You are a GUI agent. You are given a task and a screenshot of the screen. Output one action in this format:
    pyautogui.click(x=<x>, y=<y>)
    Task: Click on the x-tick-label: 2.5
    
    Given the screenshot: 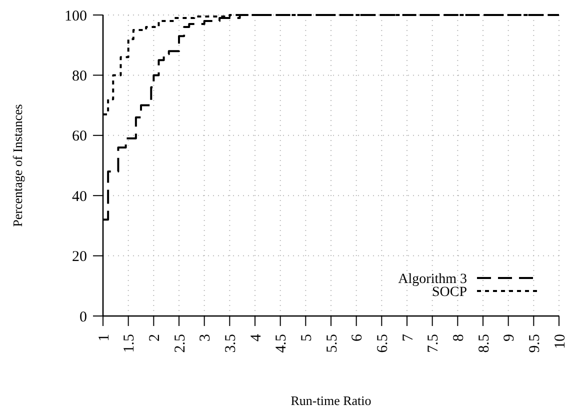 What is the action you would take?
    pyautogui.click(x=180, y=343)
    